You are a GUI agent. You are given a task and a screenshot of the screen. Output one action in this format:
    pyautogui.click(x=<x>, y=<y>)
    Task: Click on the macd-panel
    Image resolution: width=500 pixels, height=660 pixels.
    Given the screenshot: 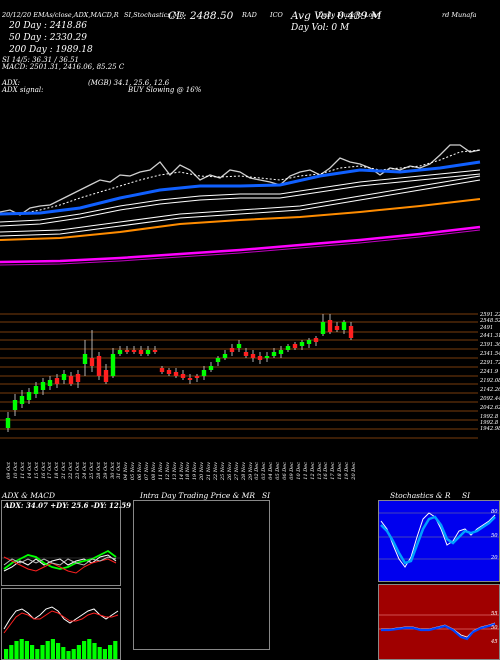 What is the action you would take?
    pyautogui.click(x=61, y=624)
    